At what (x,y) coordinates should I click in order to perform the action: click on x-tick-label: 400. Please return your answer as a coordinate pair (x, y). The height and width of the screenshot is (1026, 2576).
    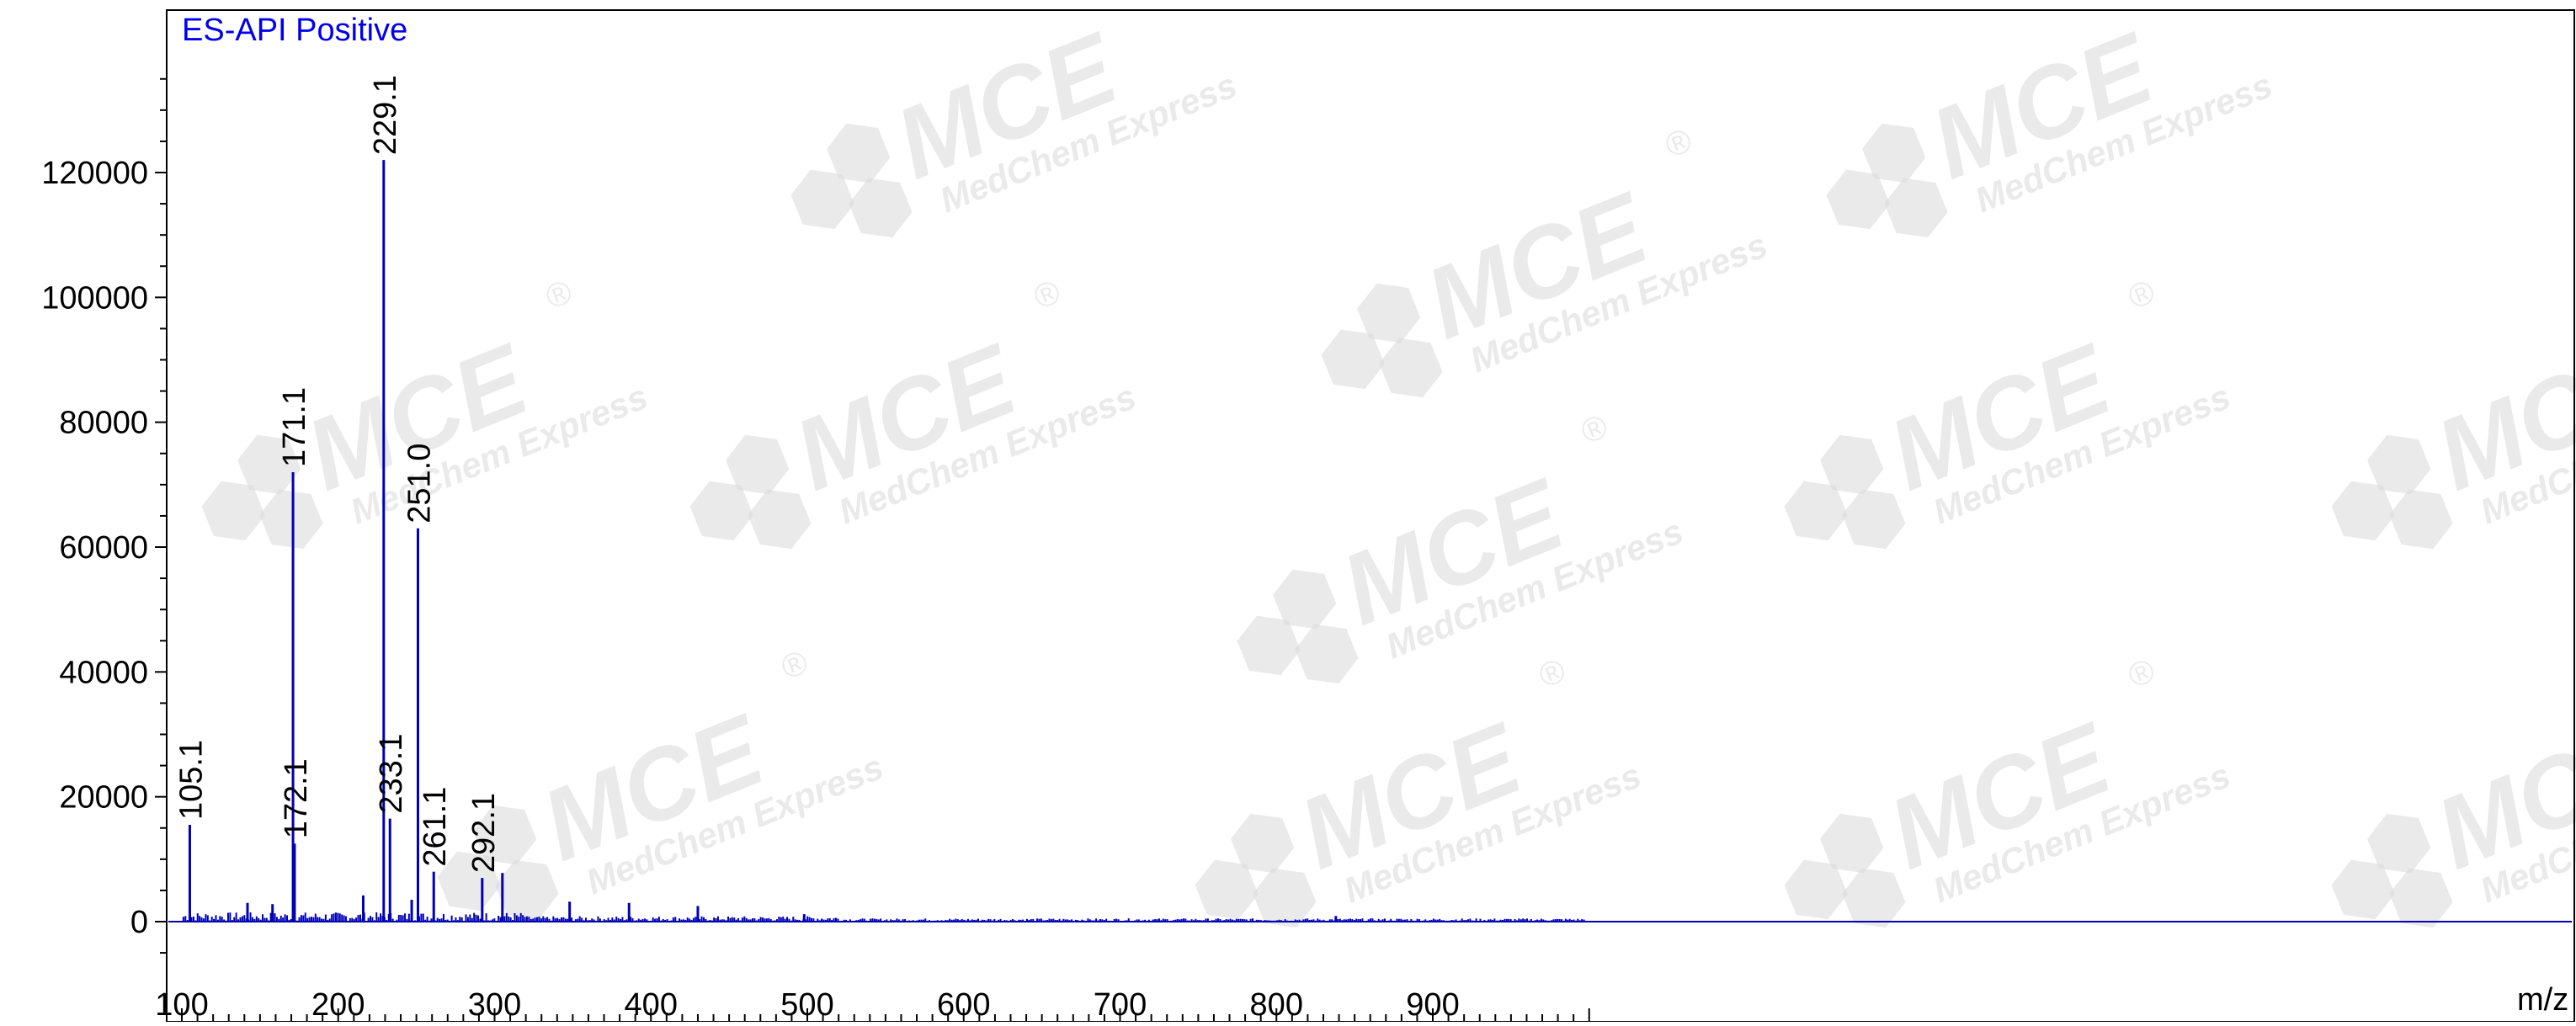
    Looking at the image, I should click on (652, 1004).